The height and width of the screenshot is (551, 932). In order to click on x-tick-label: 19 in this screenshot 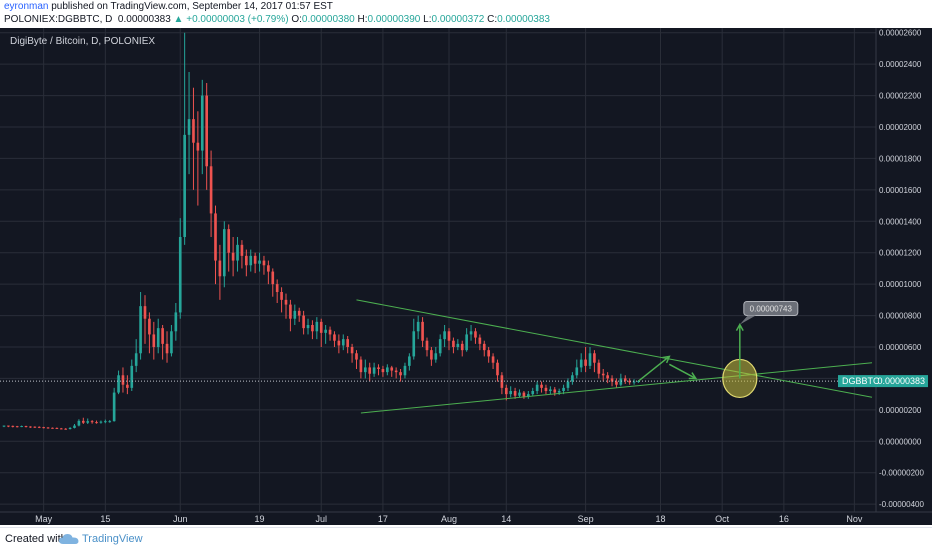, I will do `click(260, 519)`.